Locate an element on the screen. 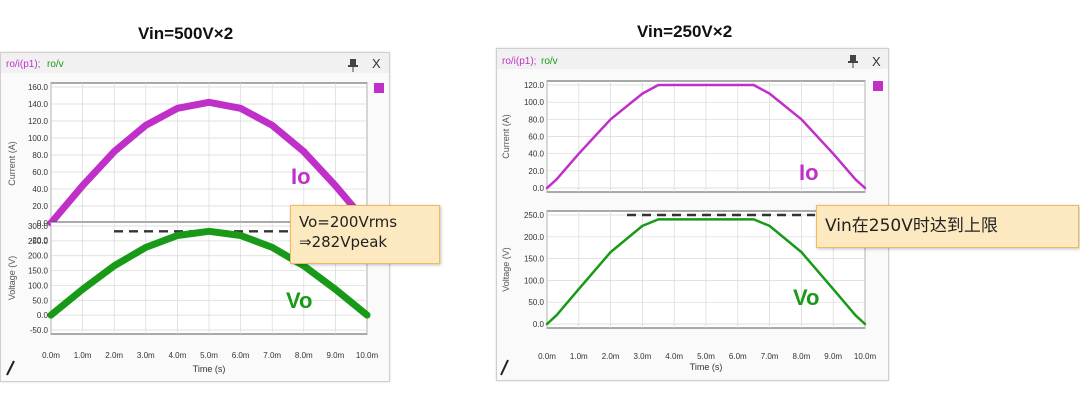  callout-left-line2: ⇒282Vpeak is located at coordinates (343, 242).